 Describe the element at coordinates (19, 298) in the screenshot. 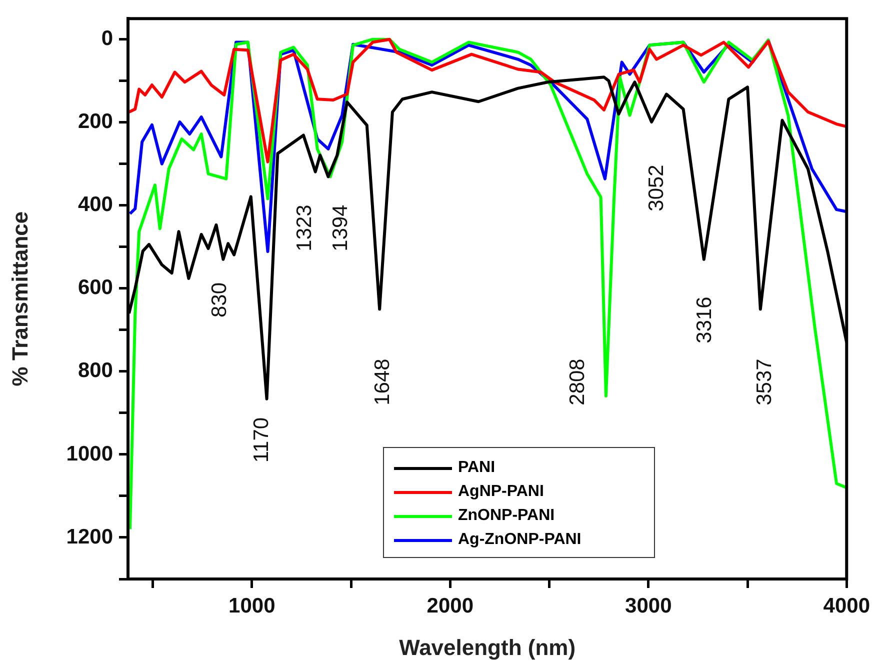

I see `y-axis-title: % Transmittance` at that location.